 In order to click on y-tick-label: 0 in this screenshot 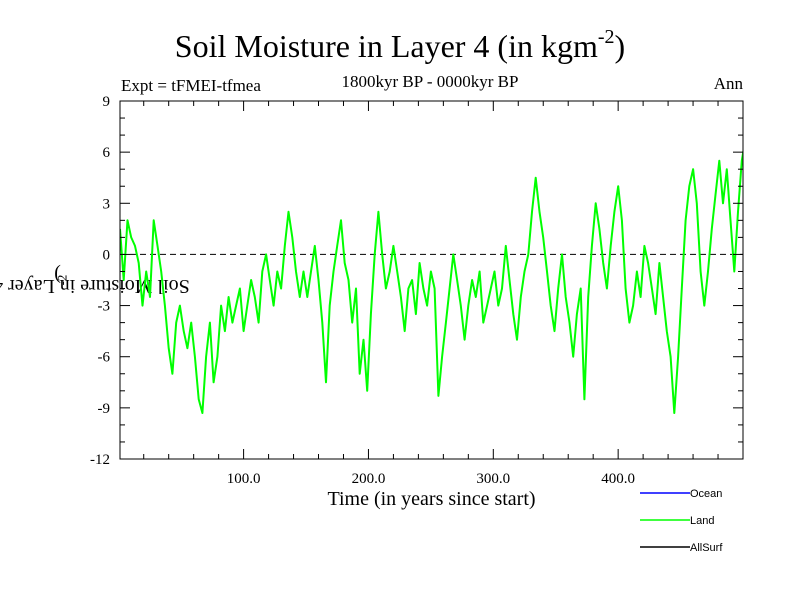, I will do `click(107, 255)`.